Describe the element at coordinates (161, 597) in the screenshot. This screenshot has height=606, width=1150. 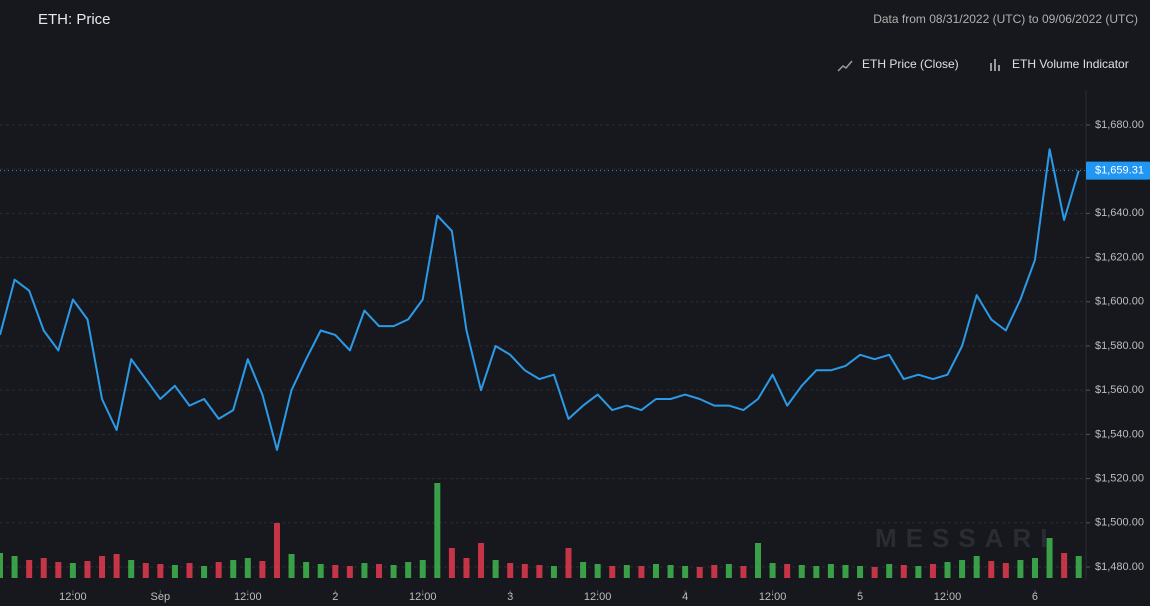
I see `x-tick-label: Sep` at that location.